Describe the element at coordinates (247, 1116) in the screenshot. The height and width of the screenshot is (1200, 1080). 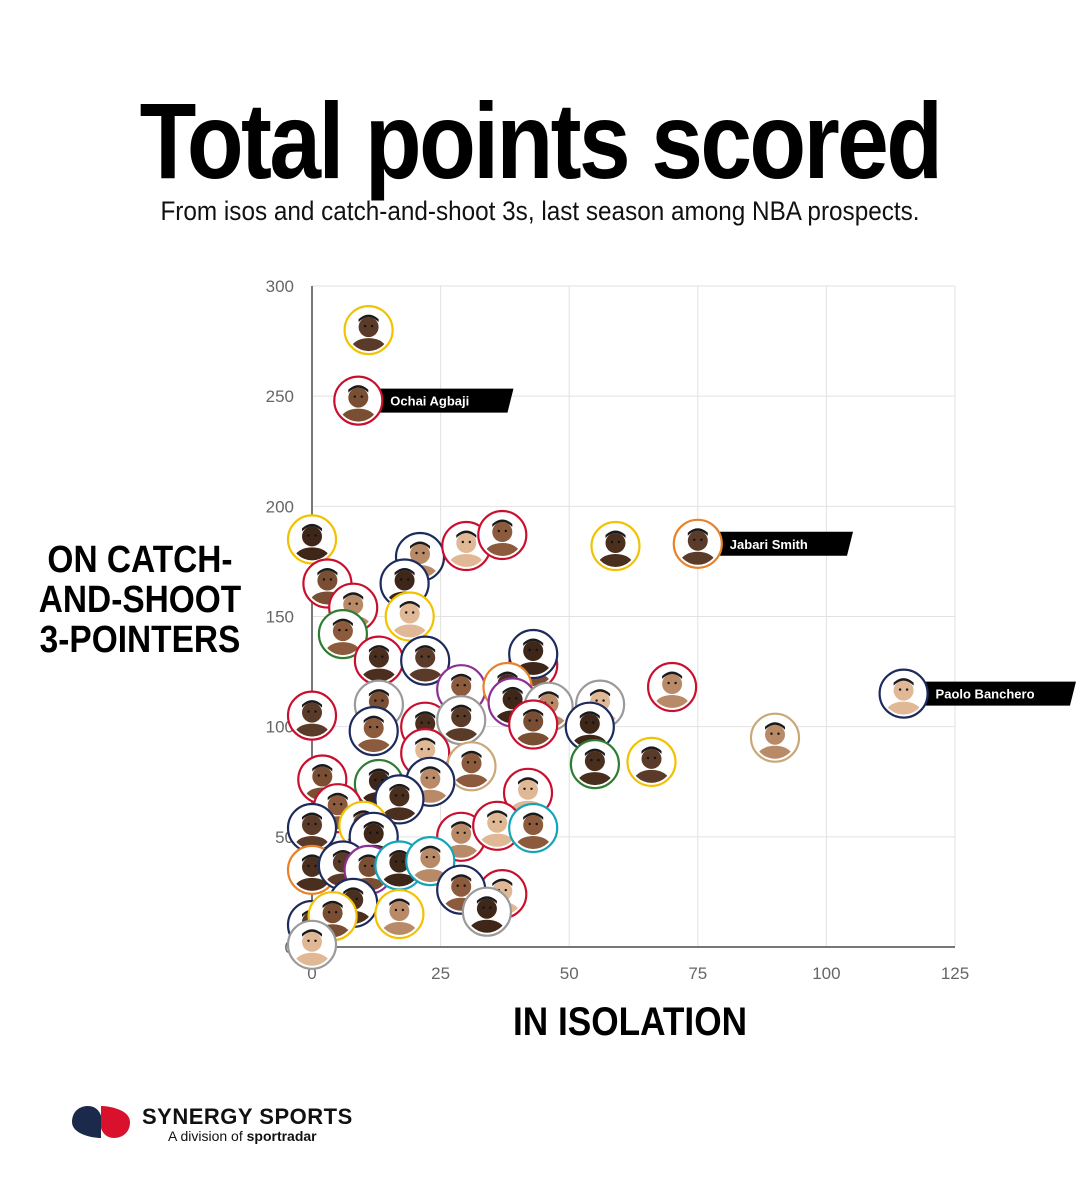
I see `brand-name: SYNERGY SPORTS` at that location.